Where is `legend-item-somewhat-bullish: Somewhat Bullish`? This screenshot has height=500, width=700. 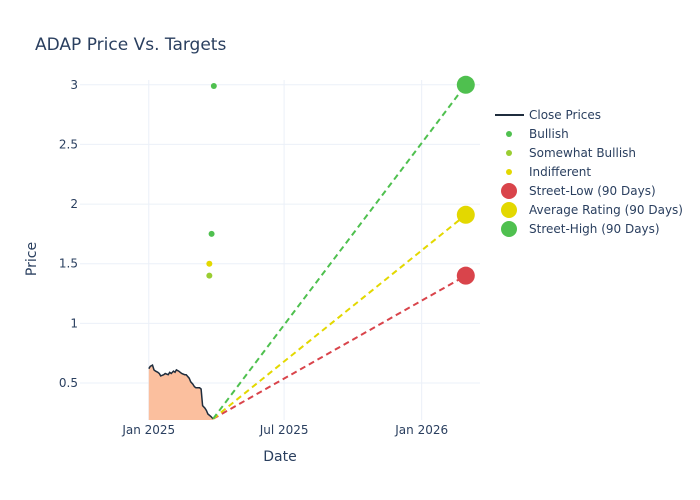 legend-item-somewhat-bullish: Somewhat Bullish is located at coordinates (571, 153).